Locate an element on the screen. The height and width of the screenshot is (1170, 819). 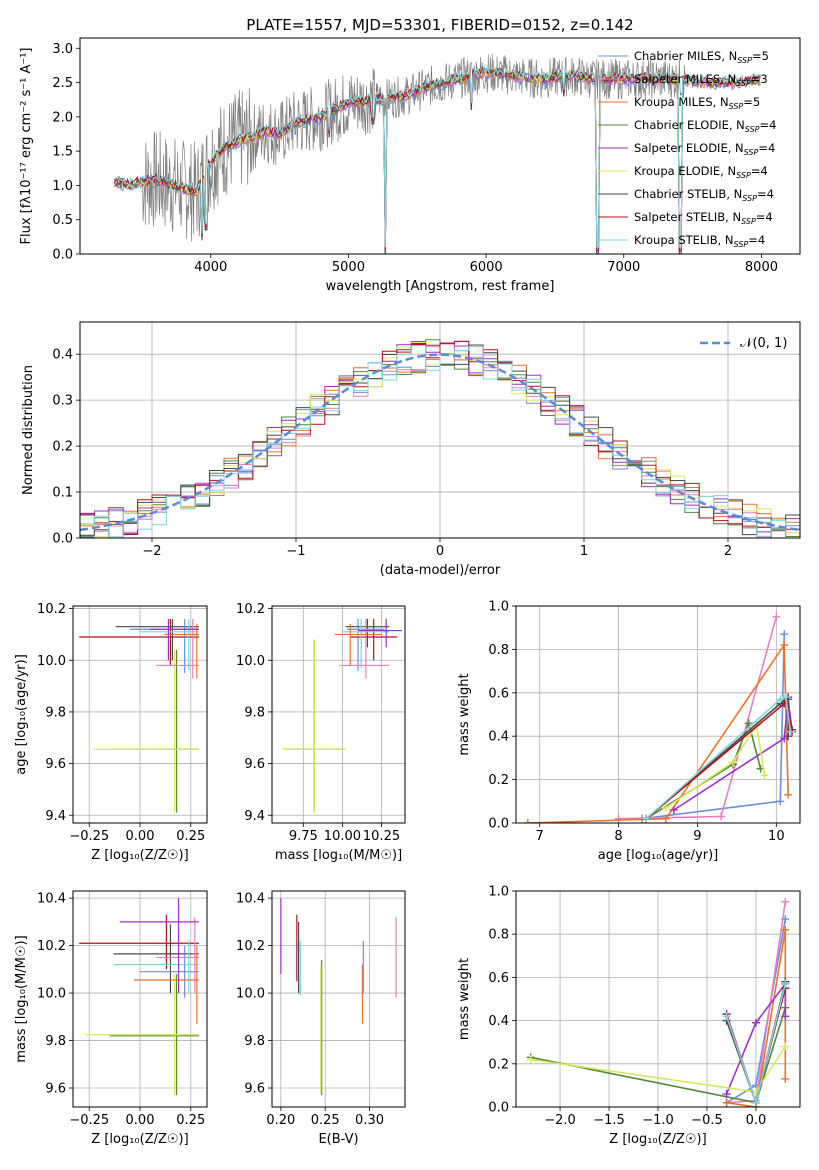
y-tick-label: 0.5 is located at coordinates (62, 220).